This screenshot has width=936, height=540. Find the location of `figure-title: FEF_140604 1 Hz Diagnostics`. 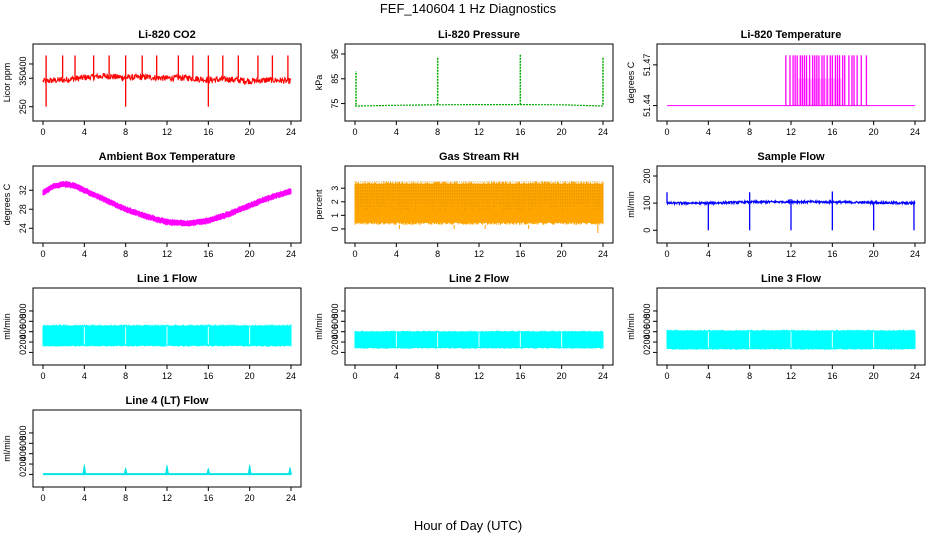

figure-title: FEF_140604 1 Hz Diagnostics is located at coordinates (468, 8).